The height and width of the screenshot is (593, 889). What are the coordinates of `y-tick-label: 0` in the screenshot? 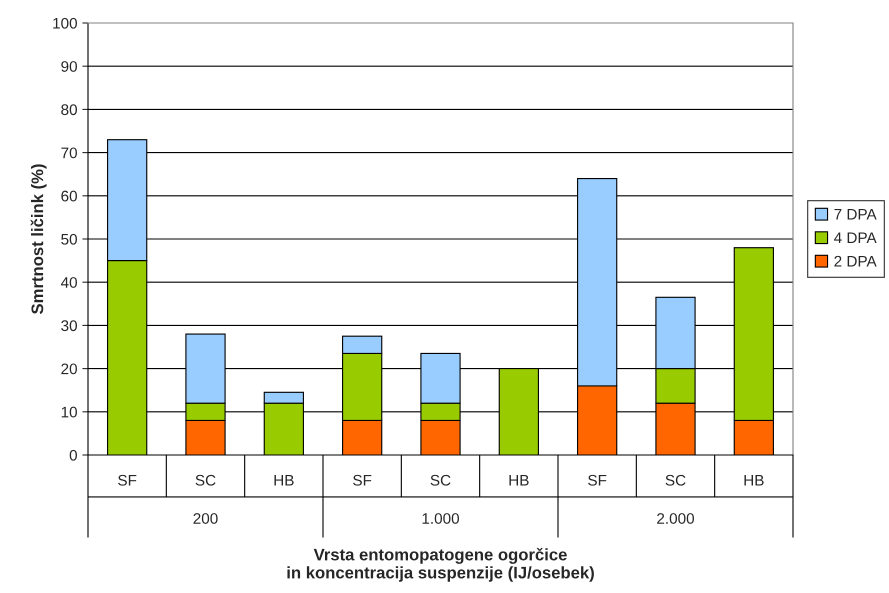 It's located at (73, 455).